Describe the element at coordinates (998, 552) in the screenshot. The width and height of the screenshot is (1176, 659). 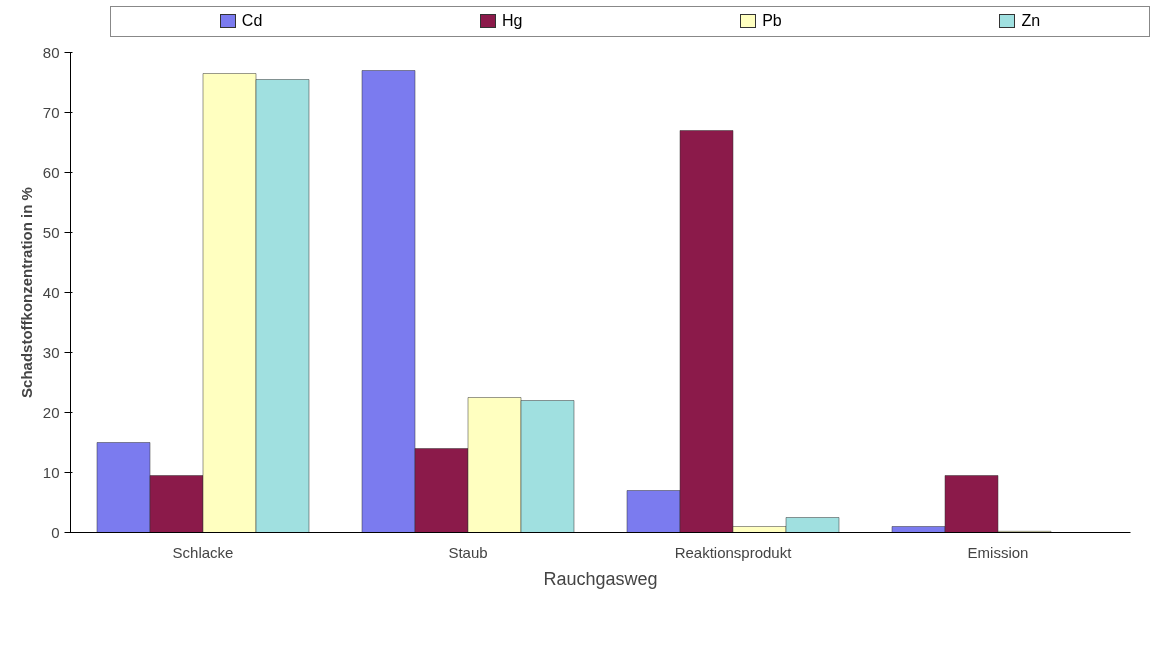
I see `x-tick-label: Emission` at that location.